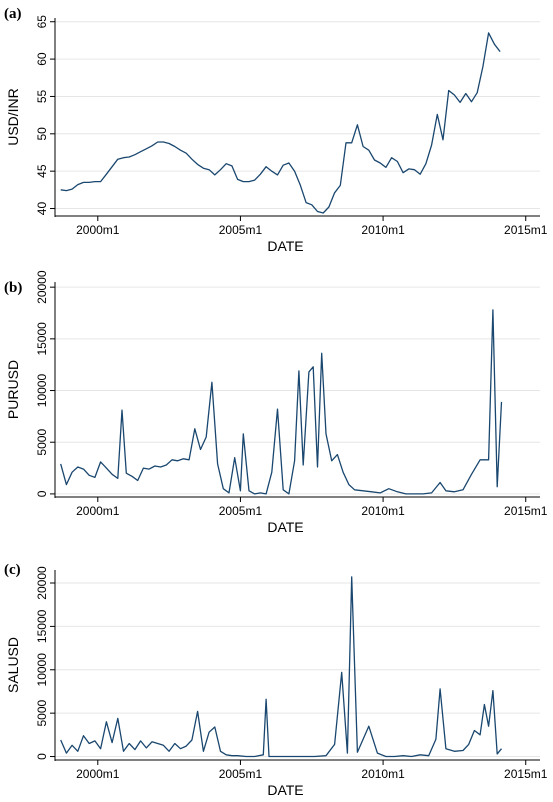  I want to click on y-axis-title: PURUSD, so click(13, 389).